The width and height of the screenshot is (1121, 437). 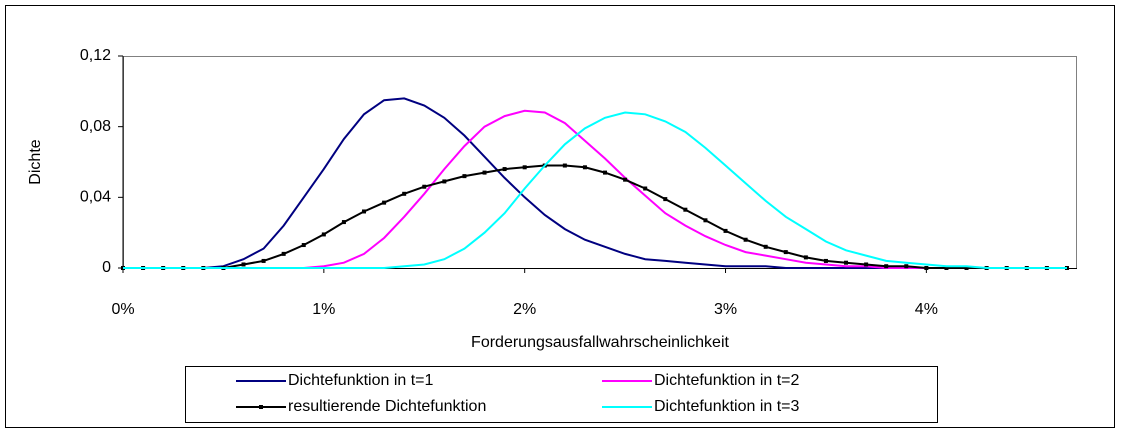 I want to click on y-tick-label: 0,08, so click(x=95, y=126).